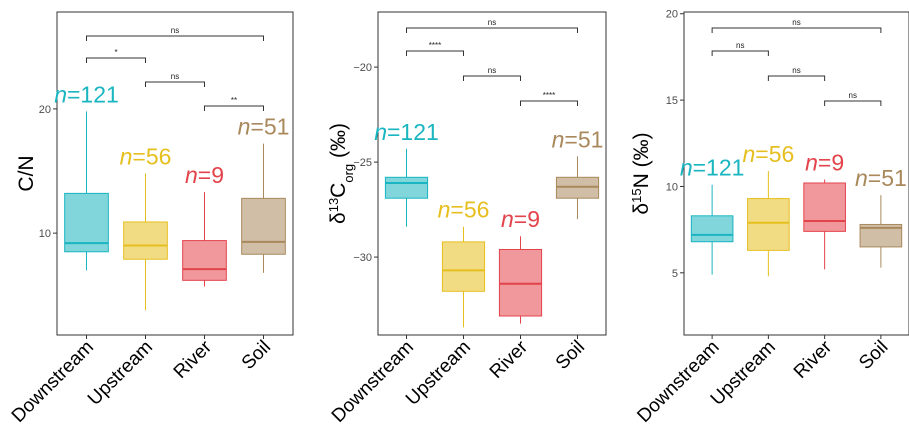 This screenshot has height=430, width=909. I want to click on y-axis-label: δ15N (‰), so click(641, 173).